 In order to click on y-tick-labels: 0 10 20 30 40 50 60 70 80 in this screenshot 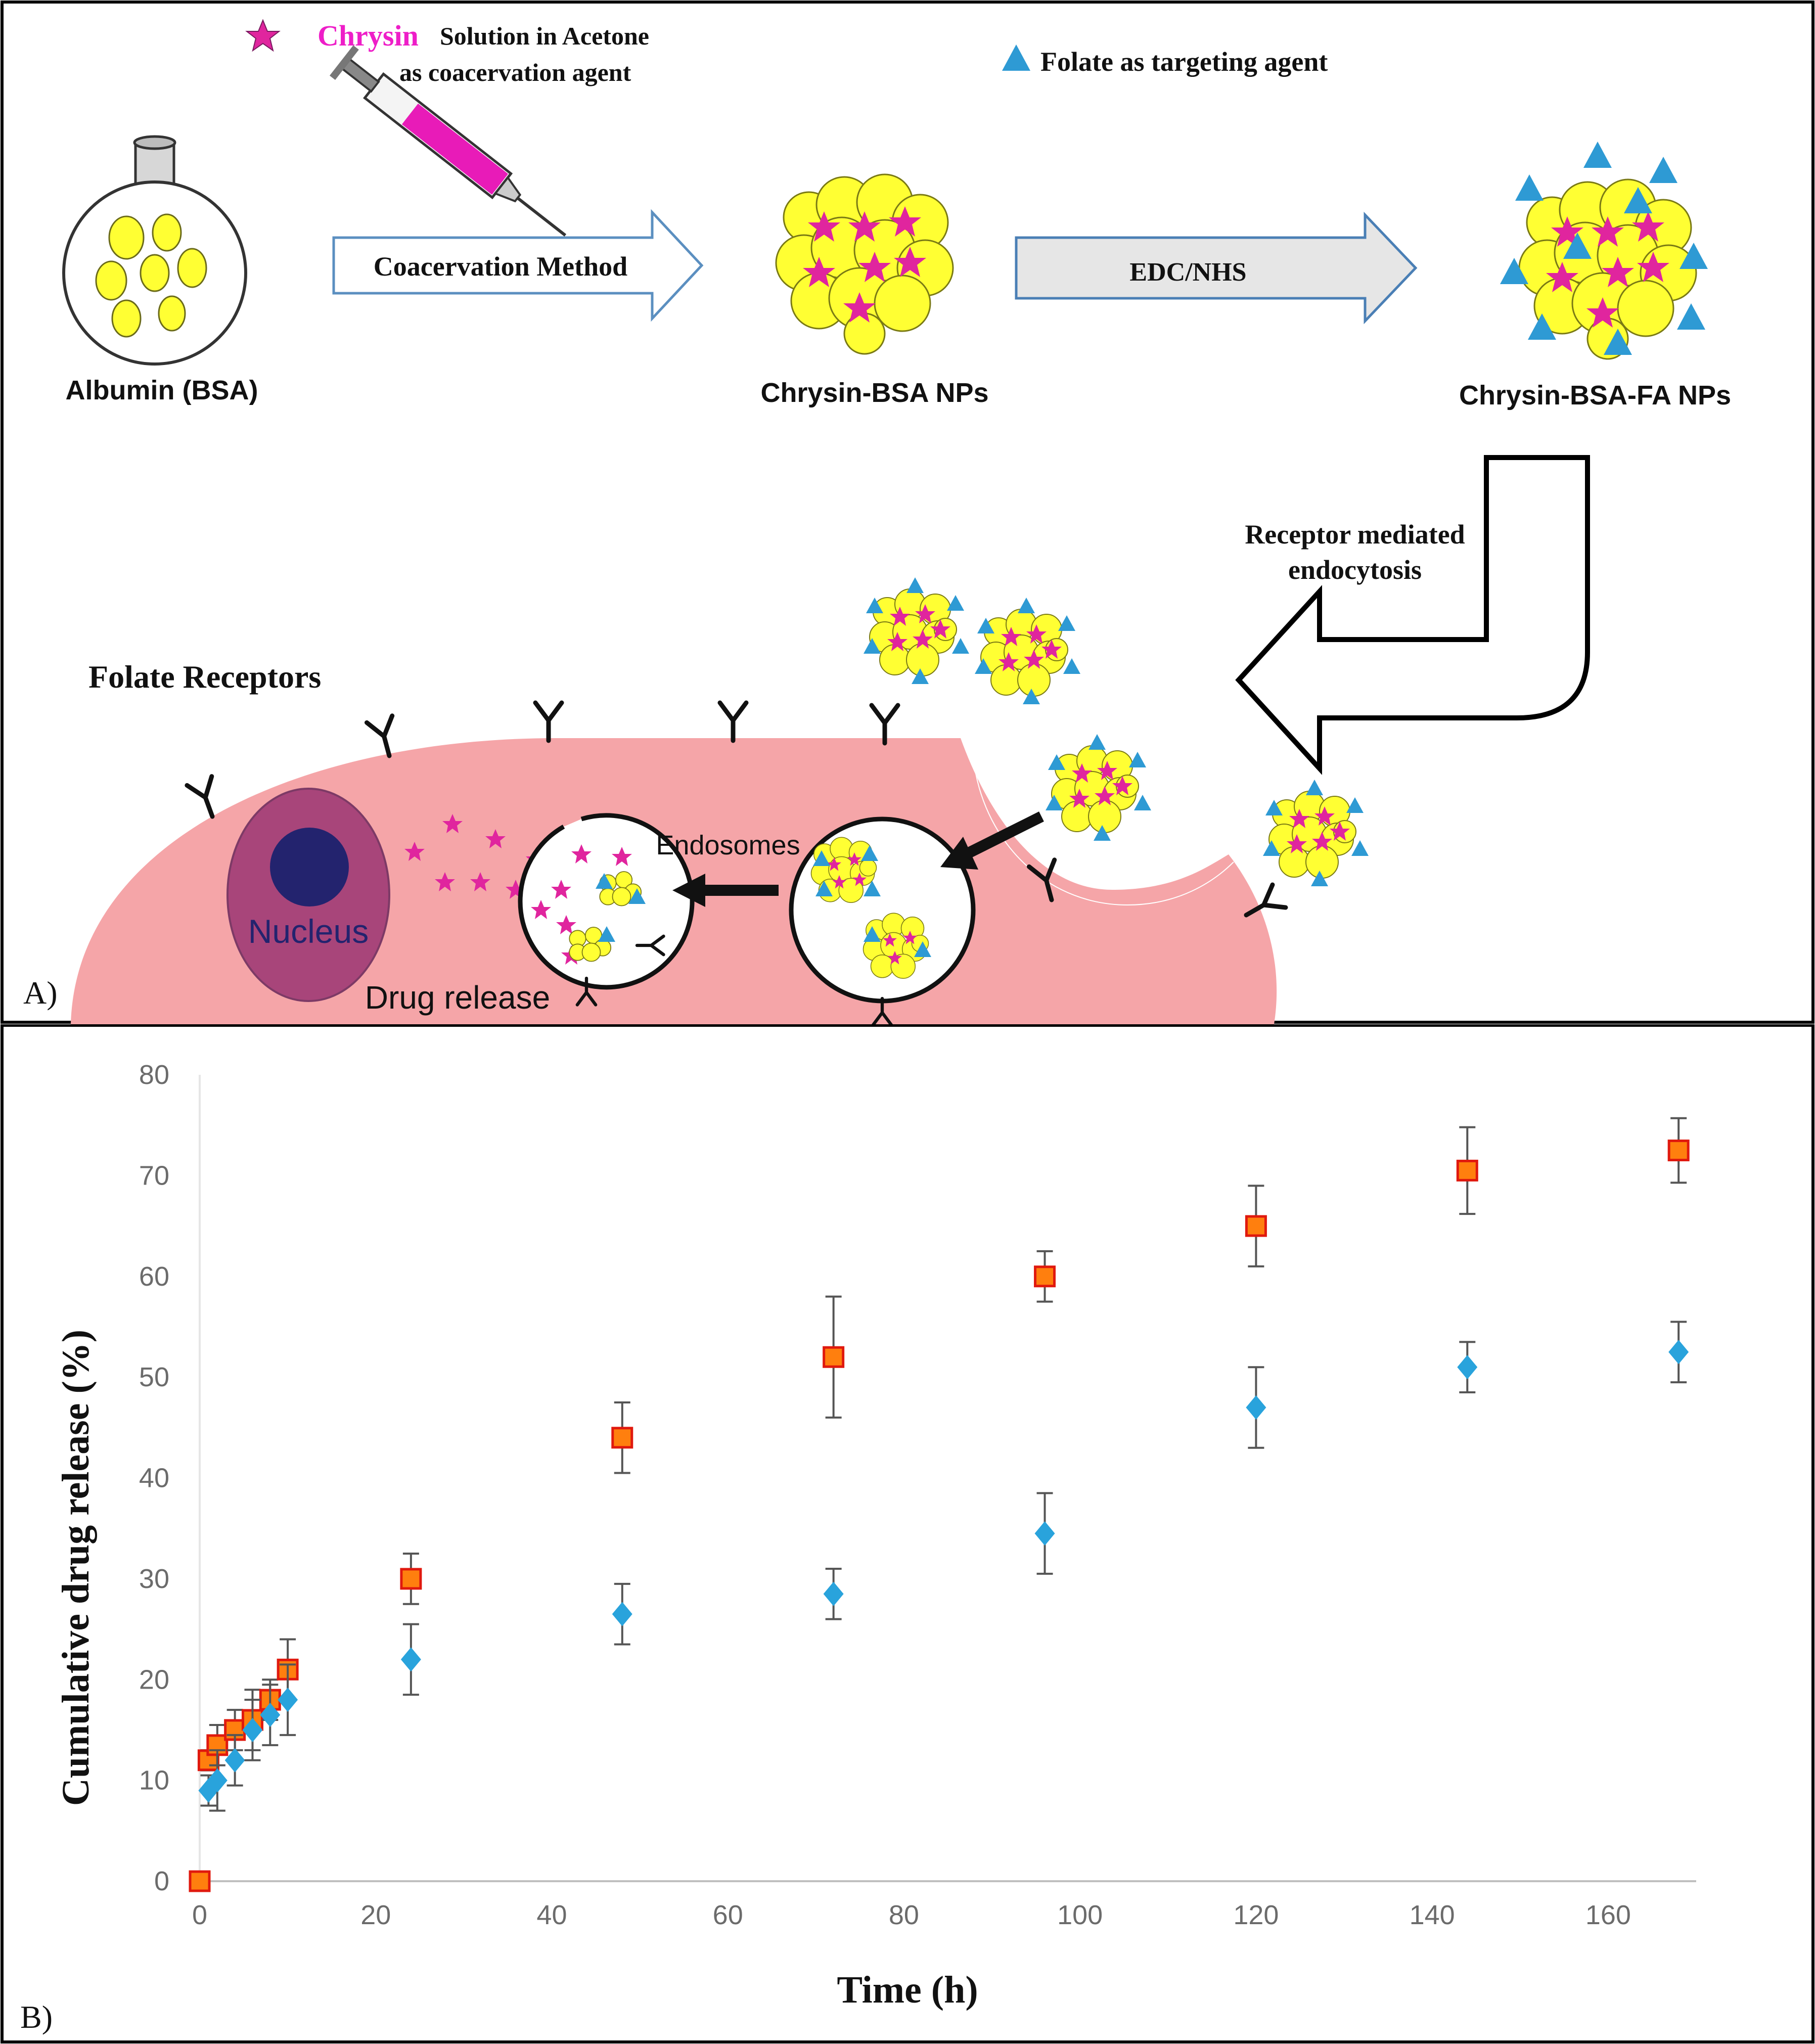, I will do `click(154, 1478)`.